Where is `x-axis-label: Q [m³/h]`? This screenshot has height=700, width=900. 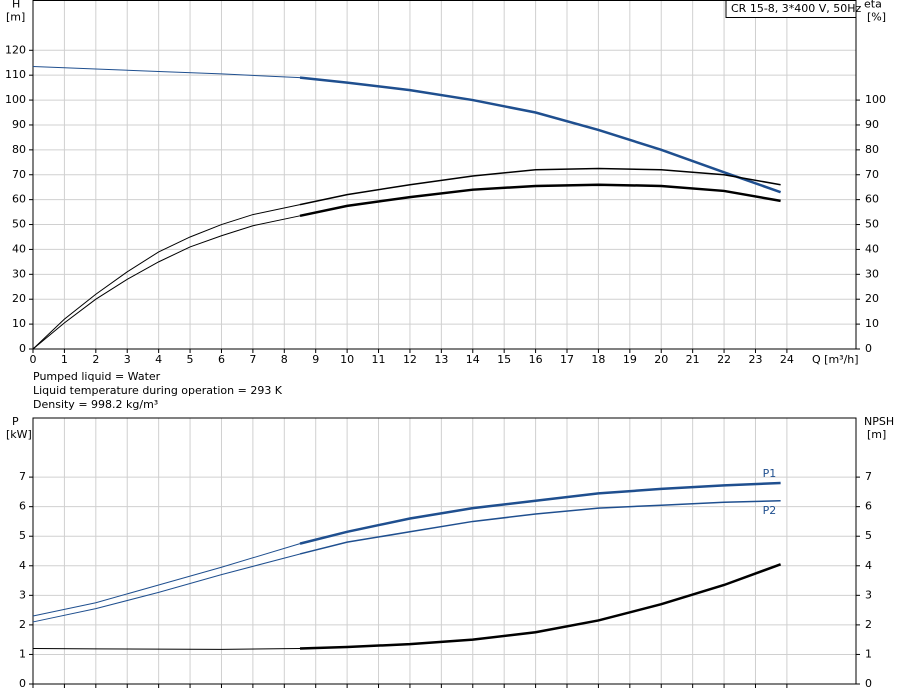
x-axis-label: Q [m³/h] is located at coordinates (835, 359).